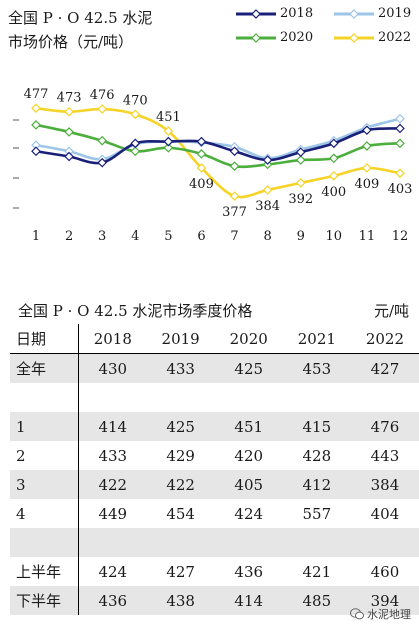 The height and width of the screenshot is (630, 419). Describe the element at coordinates (218, 152) in the screenshot. I see `series-line-2022` at that location.